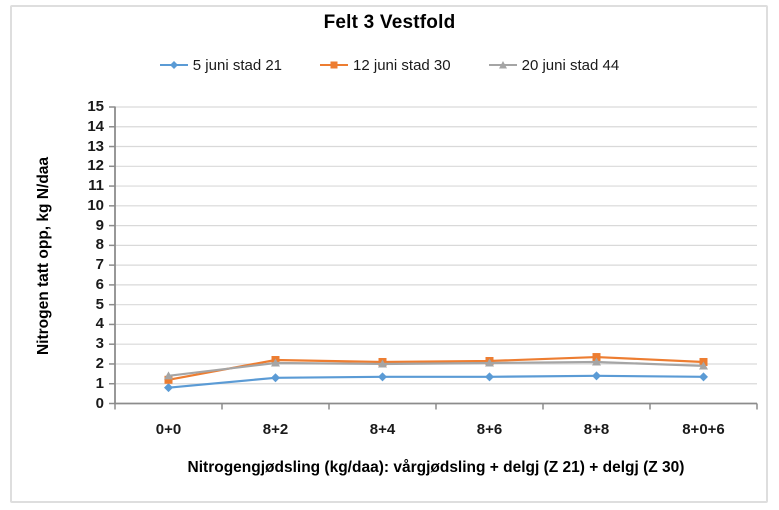 The image size is (779, 510). I want to click on legend-item-label: 5 juni stad 21, so click(237, 65).